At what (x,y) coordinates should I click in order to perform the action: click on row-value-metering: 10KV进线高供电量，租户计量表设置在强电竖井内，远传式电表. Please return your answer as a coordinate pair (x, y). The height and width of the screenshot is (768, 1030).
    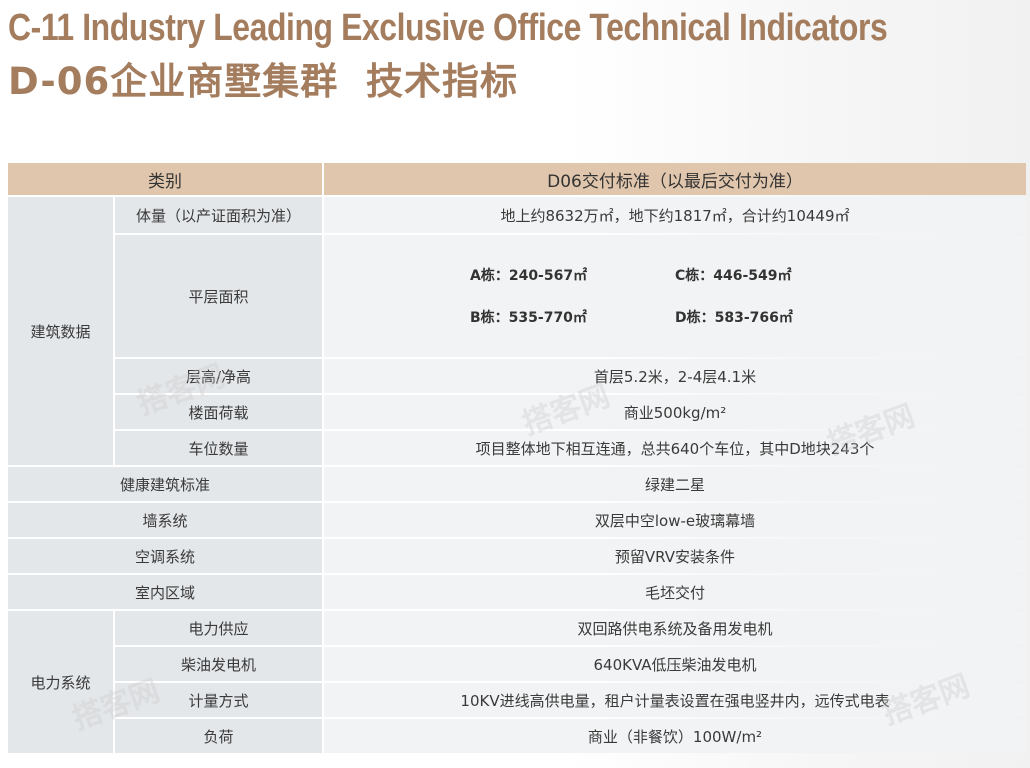
    Looking at the image, I should click on (675, 700).